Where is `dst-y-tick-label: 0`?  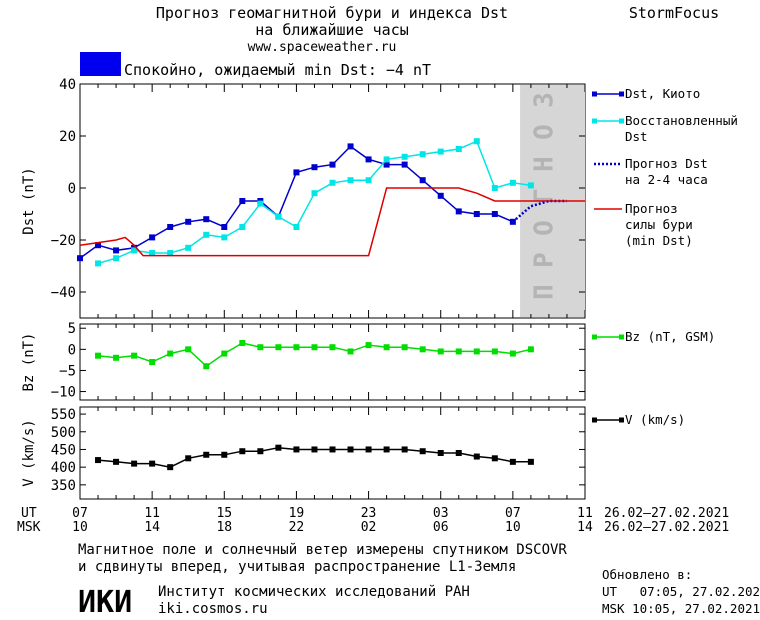 dst-y-tick-label: 0 is located at coordinates (72, 189).